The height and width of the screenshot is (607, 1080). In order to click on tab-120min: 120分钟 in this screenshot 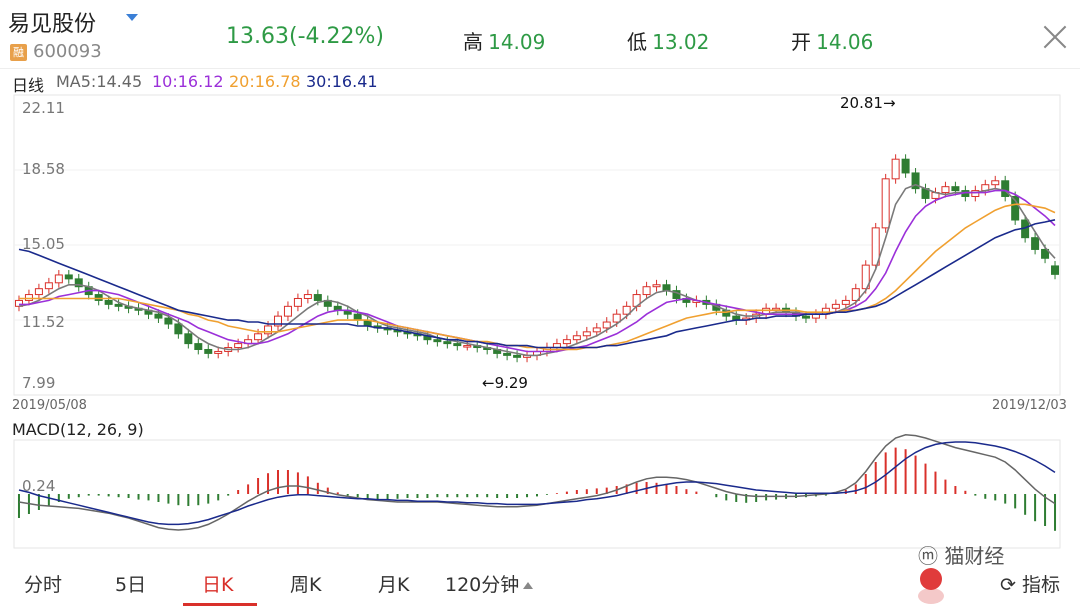, I will do `click(489, 583)`.